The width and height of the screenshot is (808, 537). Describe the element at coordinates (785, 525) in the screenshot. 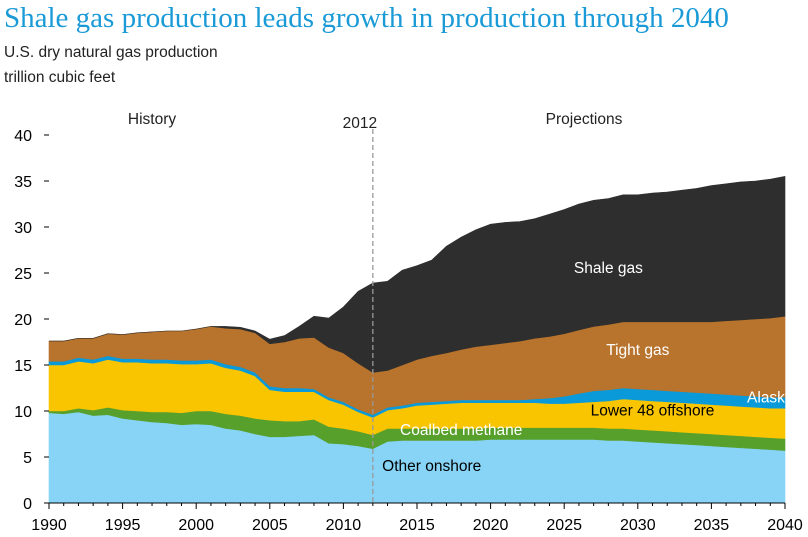

I see `x-tick-label: 2040` at that location.